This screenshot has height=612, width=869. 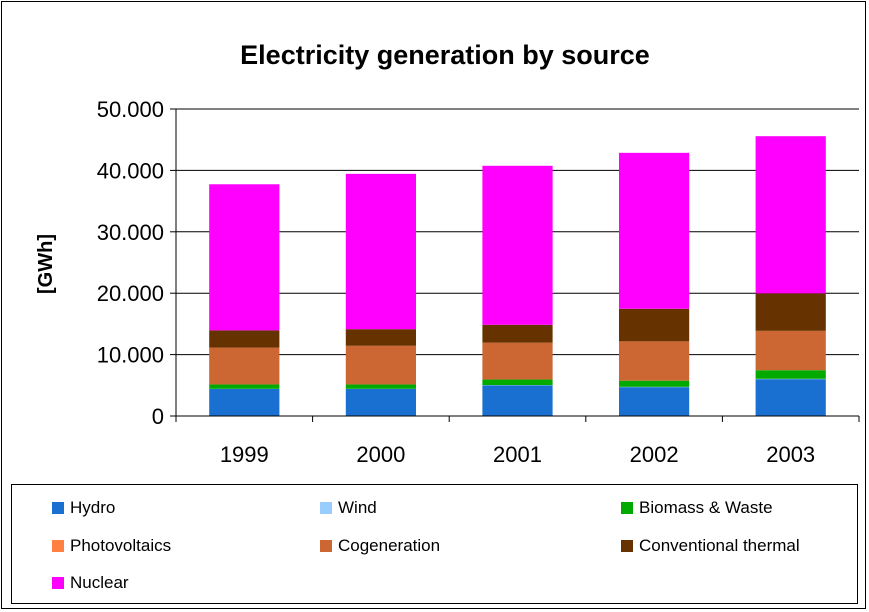 What do you see at coordinates (445, 55) in the screenshot?
I see `chart-title: Electricity generation by source` at bounding box center [445, 55].